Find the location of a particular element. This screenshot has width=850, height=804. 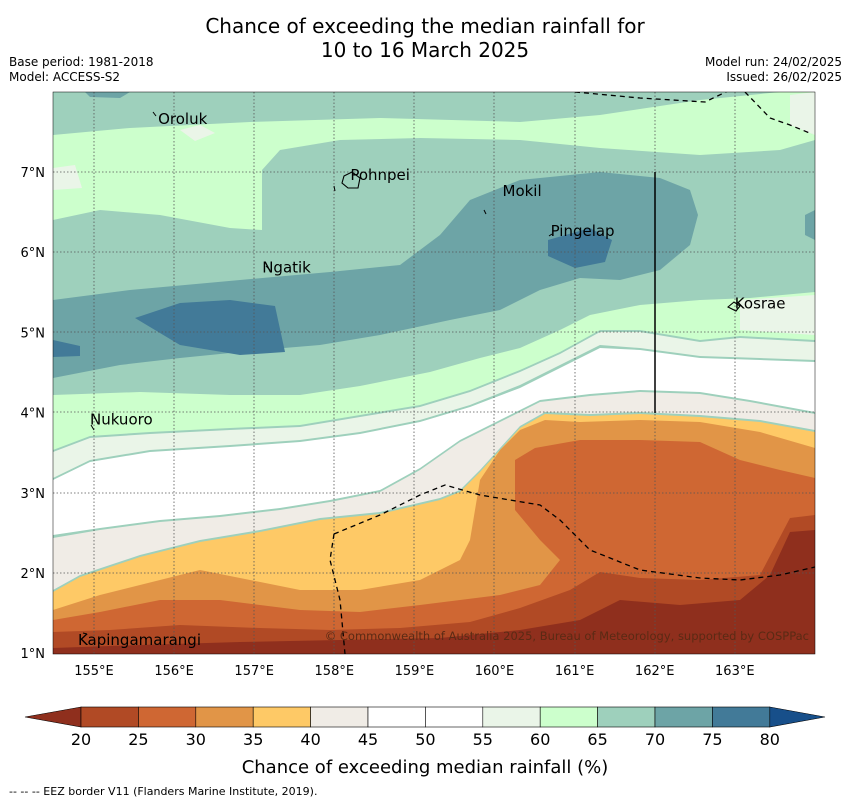

lon-tick-label: 162°E is located at coordinates (655, 671).